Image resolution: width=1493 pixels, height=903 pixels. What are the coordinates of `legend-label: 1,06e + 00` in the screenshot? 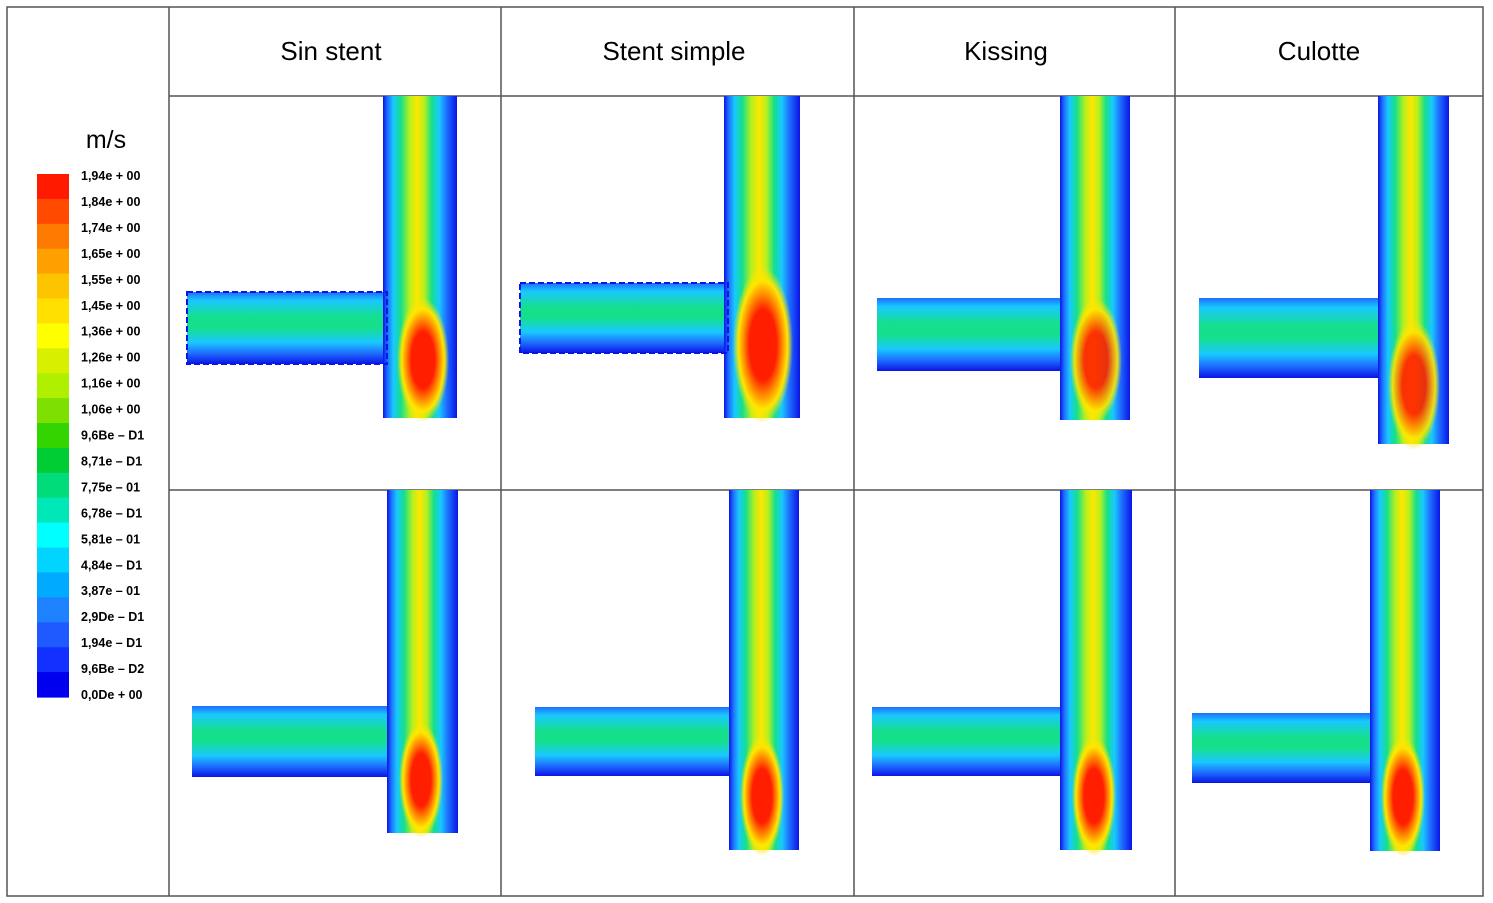 It's located at (110, 410).